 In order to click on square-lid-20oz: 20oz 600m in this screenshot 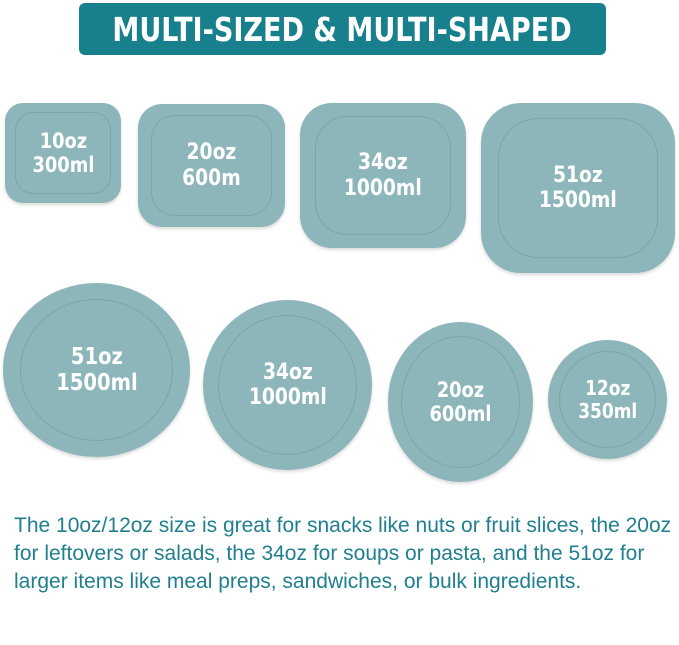, I will do `click(211, 165)`.